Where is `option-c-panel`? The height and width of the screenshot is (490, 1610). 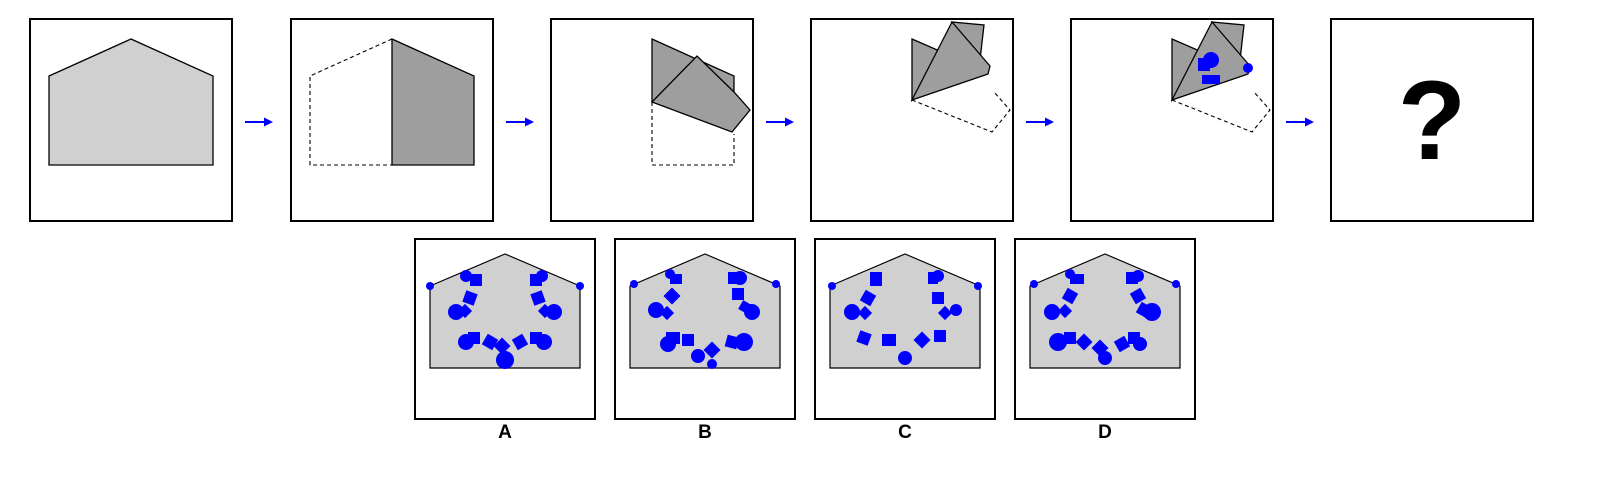
option-c-panel is located at coordinates (905, 329).